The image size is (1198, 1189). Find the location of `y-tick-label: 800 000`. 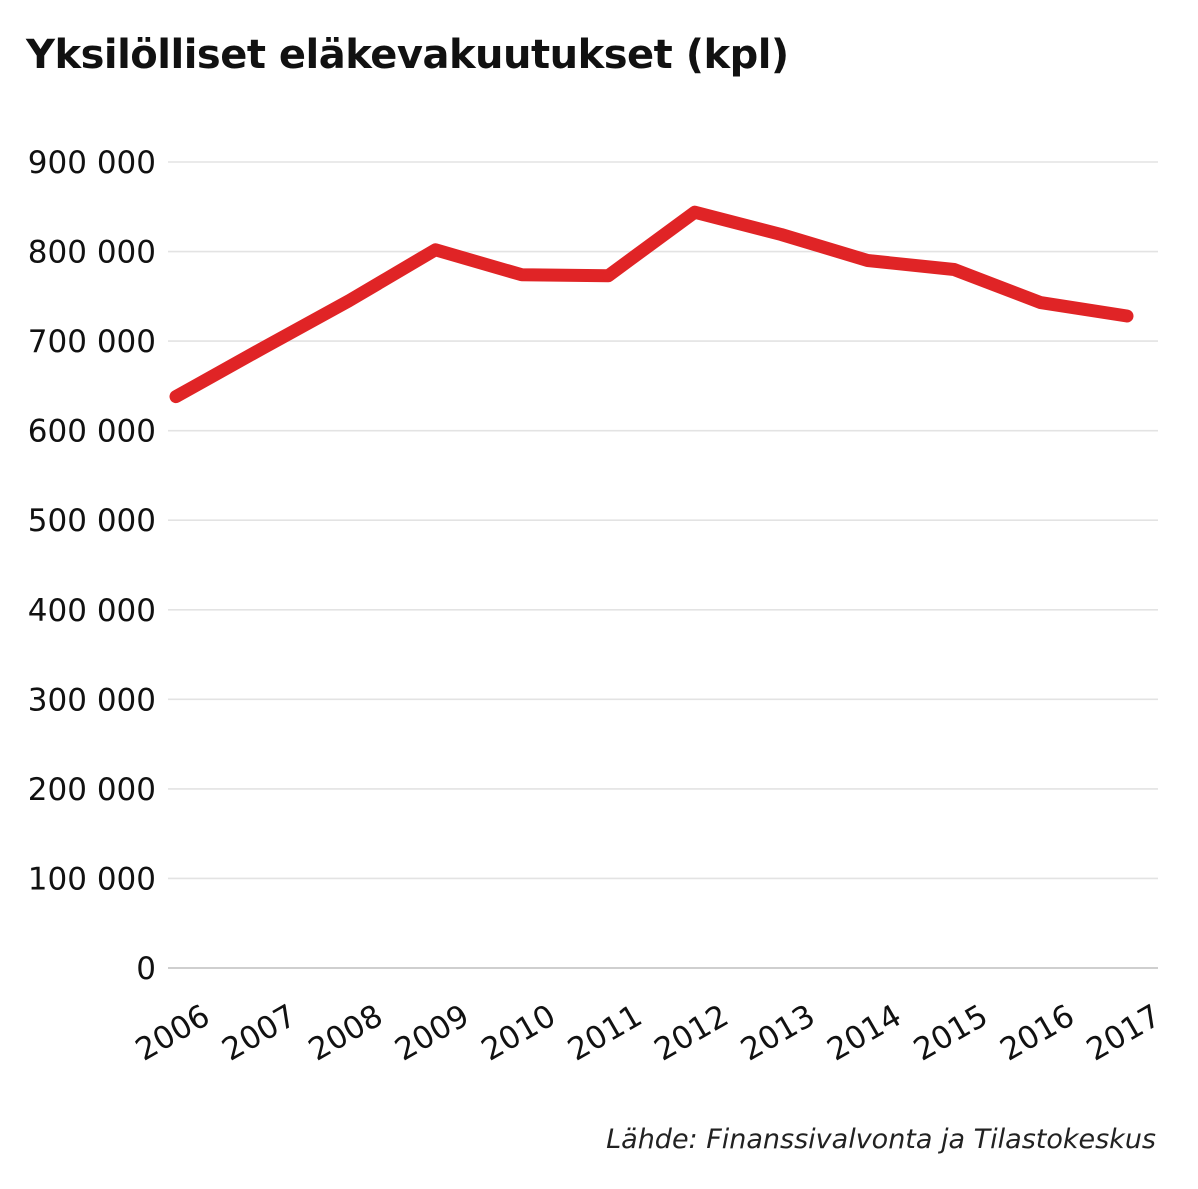

y-tick-label: 800 000 is located at coordinates (92, 253).